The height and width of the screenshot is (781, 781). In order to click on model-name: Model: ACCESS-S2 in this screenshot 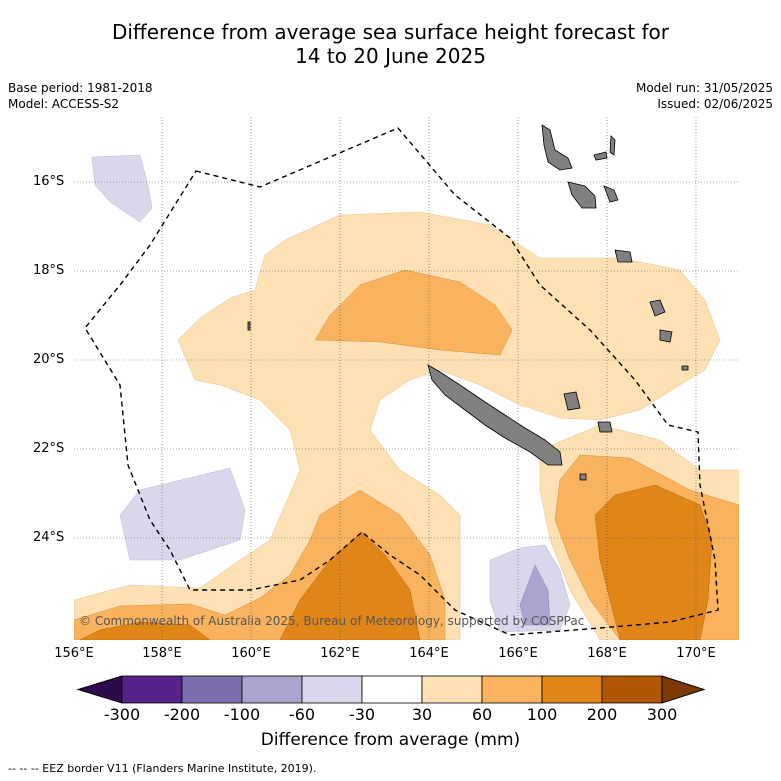, I will do `click(64, 104)`.